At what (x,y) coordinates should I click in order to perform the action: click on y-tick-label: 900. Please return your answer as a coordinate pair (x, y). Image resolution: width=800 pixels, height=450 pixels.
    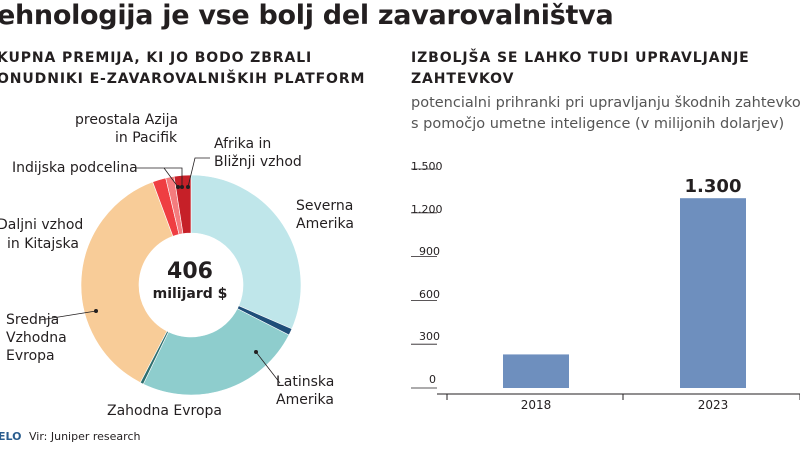
    Looking at the image, I should click on (429, 251).